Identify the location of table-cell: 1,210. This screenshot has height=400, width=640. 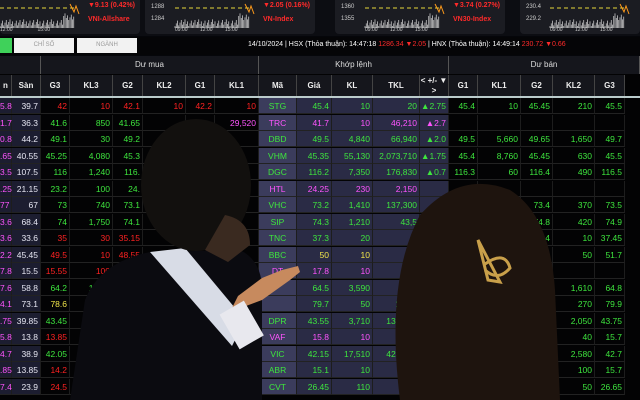
(352, 221).